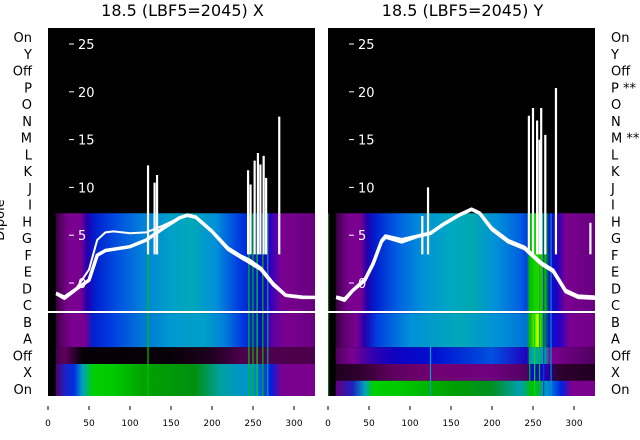 The height and width of the screenshot is (440, 640). What do you see at coordinates (27, 172) in the screenshot?
I see `row-label-left: K` at bounding box center [27, 172].